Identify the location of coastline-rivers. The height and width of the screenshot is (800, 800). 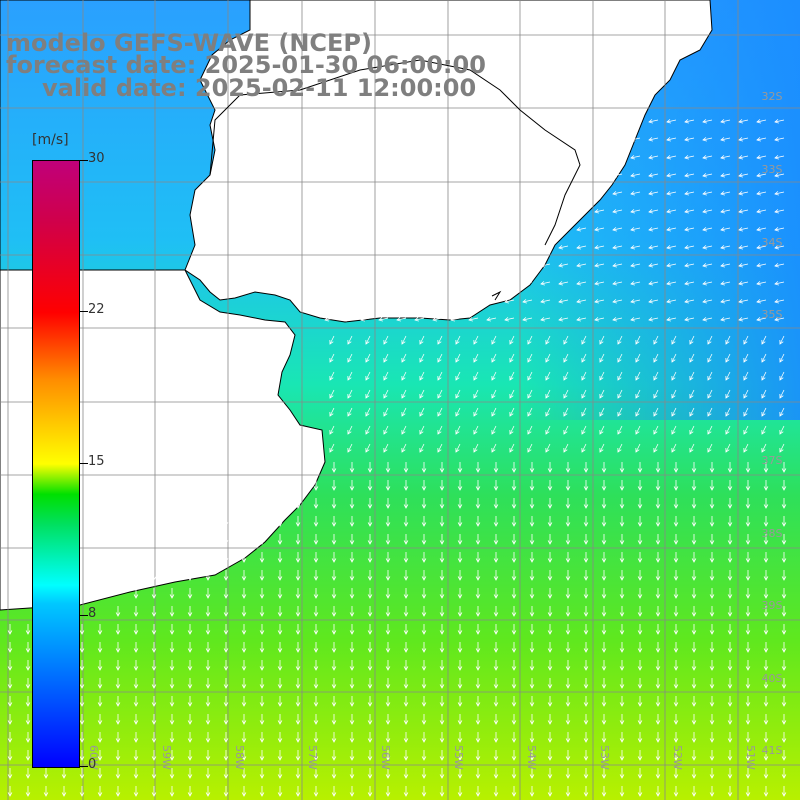
(395, 180).